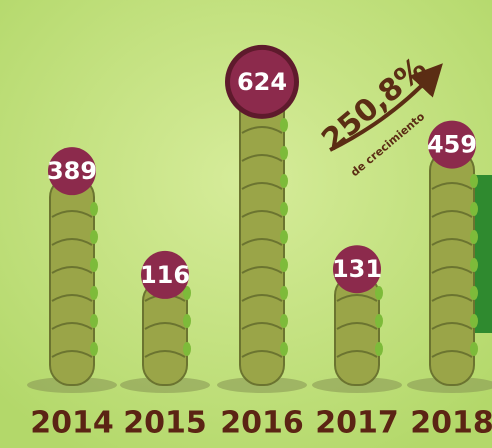 This screenshot has height=448, width=492. I want to click on x-tick-label: 2014, so click(72, 423).